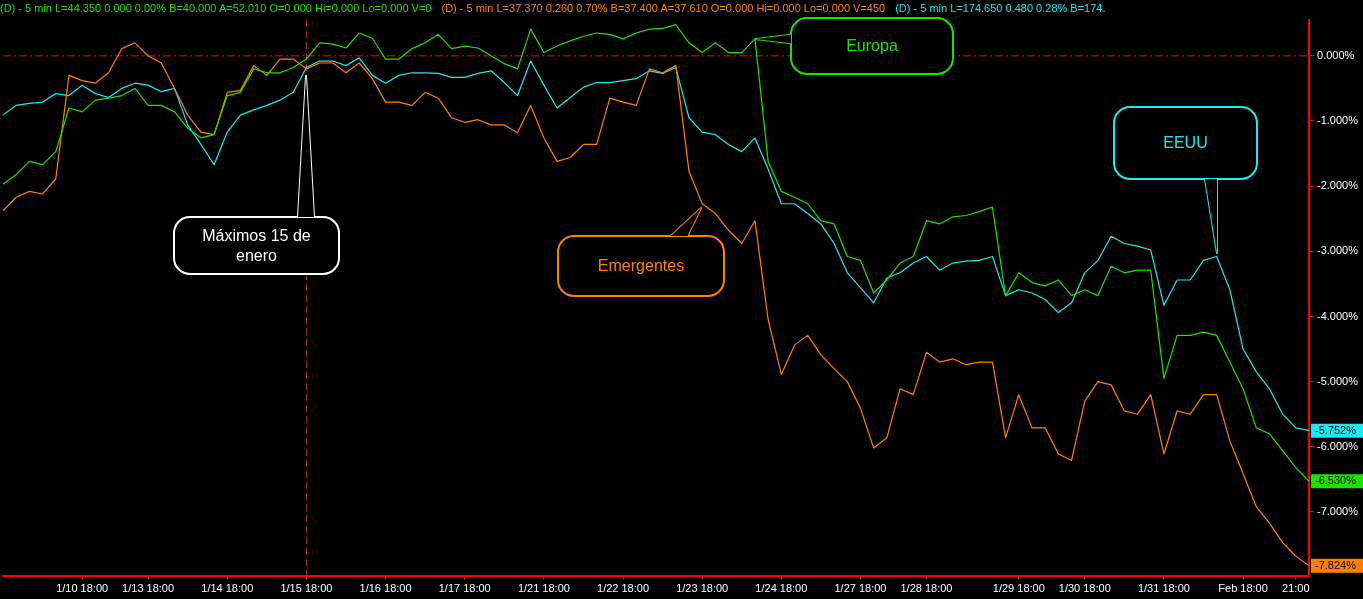 Image resolution: width=1363 pixels, height=599 pixels. Describe the element at coordinates (216, 8) in the screenshot. I see `text: (D) - 5 min L=44.350 0.000 0.00% B=40.000 A=52.010 O=0.000 Hi=0.000 Lo=0.000 V=0` at that location.